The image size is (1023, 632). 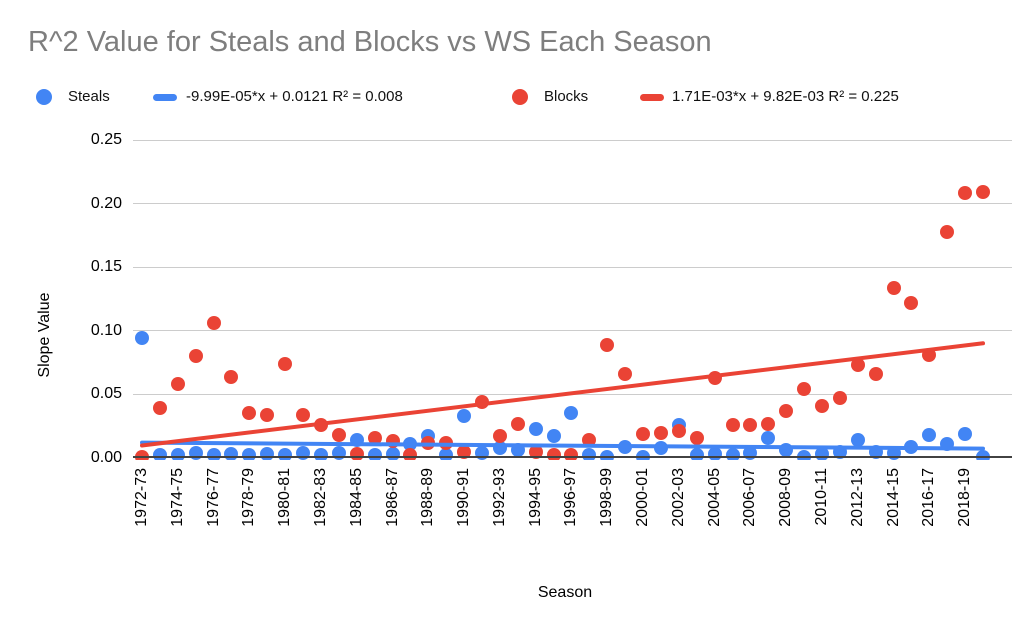 I want to click on trendlines-layer, so click(x=563, y=396).